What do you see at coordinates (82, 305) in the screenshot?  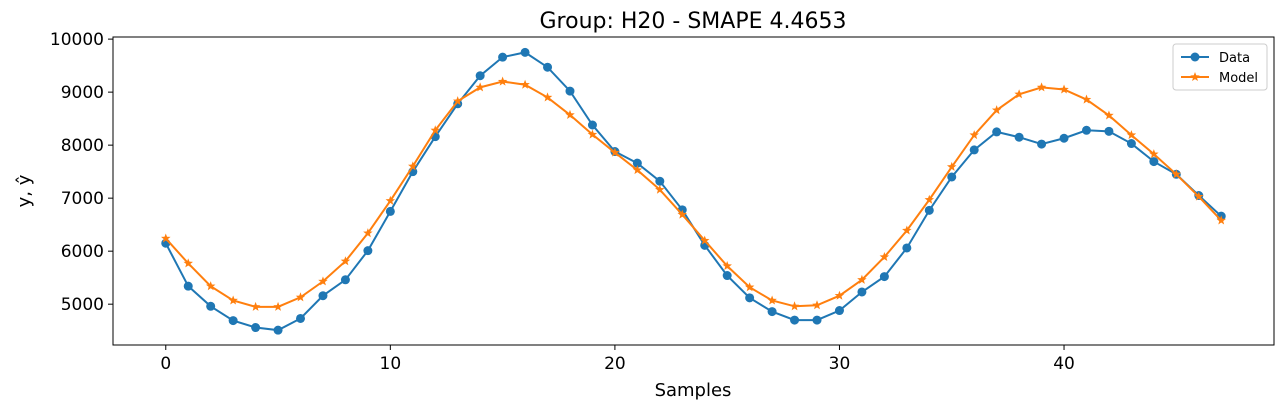 I see `y-tick-label: 5000` at bounding box center [82, 305].